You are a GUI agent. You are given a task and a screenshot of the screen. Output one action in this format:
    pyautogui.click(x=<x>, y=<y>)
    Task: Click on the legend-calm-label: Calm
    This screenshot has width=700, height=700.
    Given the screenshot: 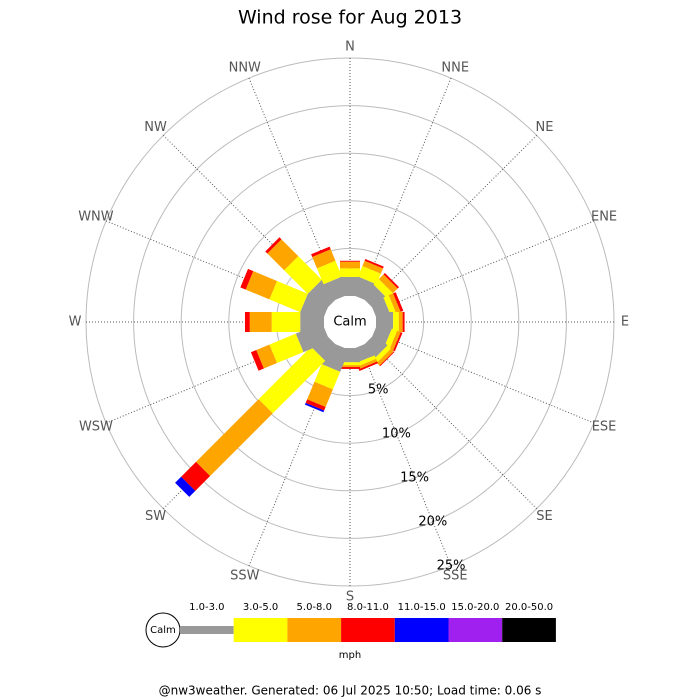 What is the action you would take?
    pyautogui.click(x=163, y=630)
    